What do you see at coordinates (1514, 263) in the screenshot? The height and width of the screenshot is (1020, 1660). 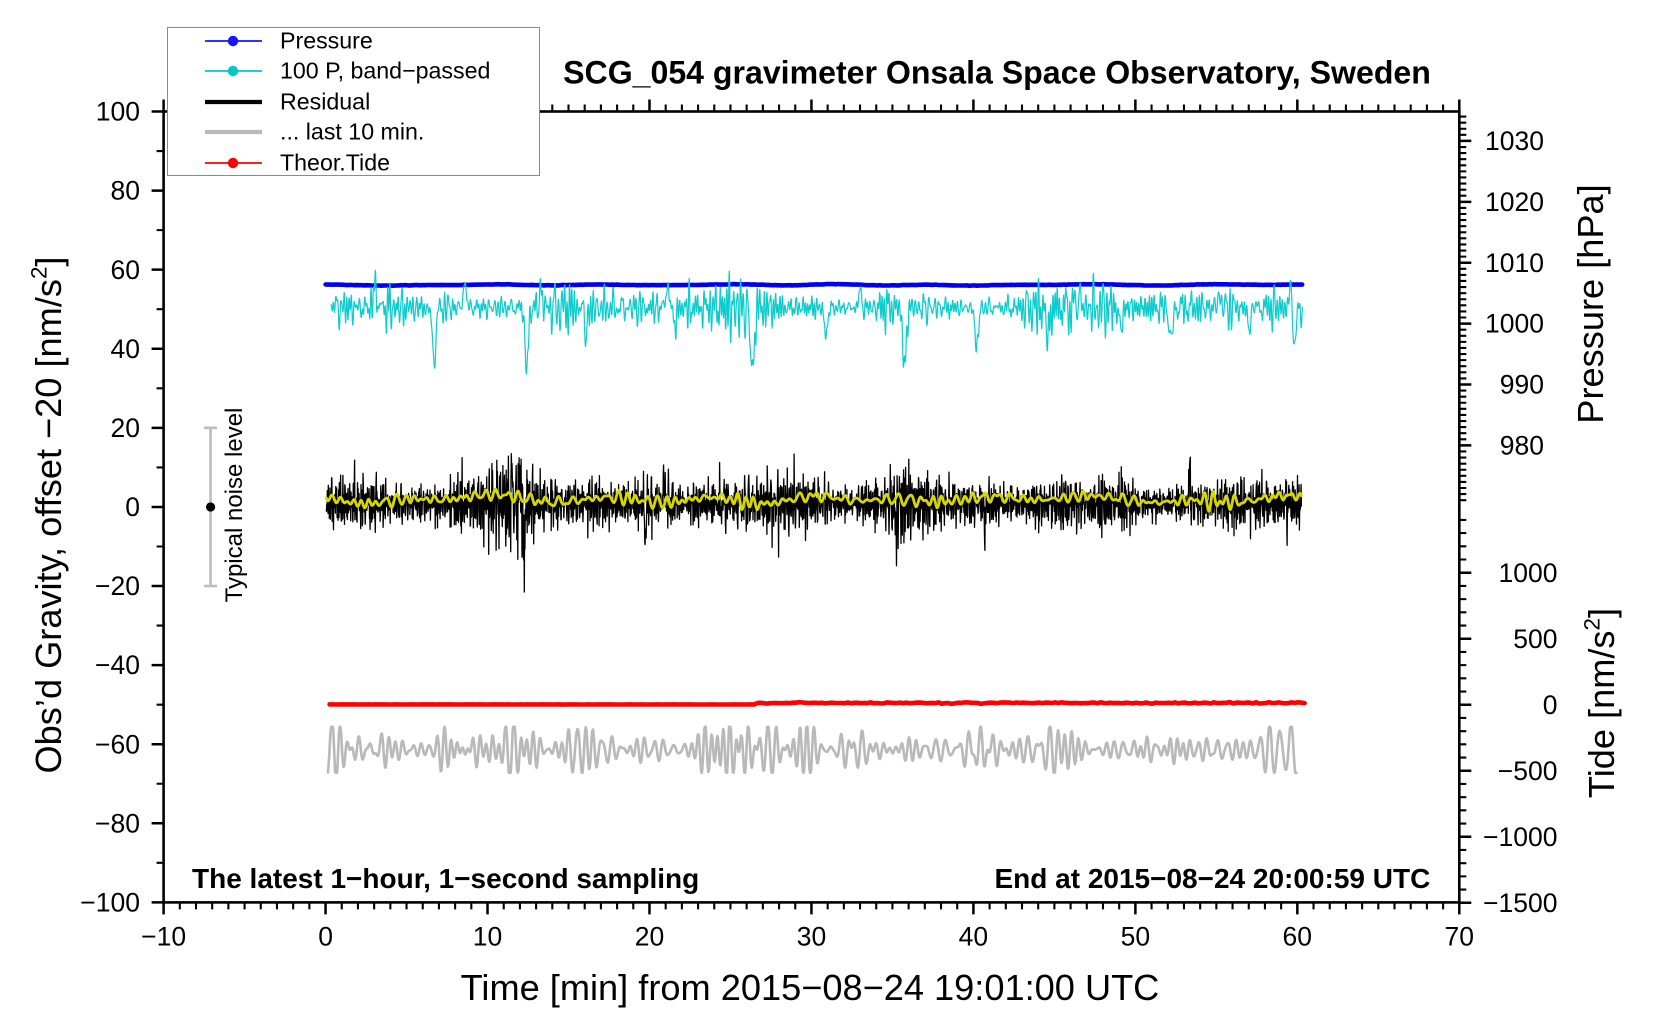 I see `pressure-tick-label: 1010` at bounding box center [1514, 263].